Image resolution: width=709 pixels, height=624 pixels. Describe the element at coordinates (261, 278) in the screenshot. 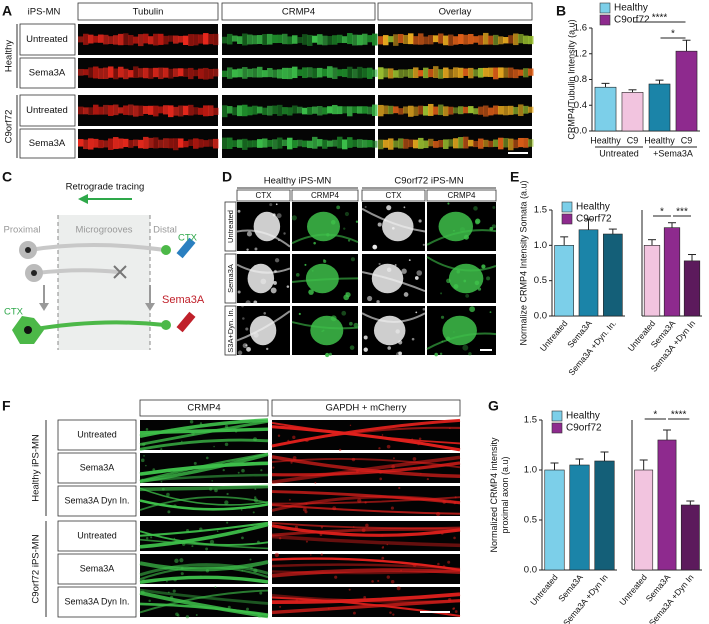

I see `soma` at that location.